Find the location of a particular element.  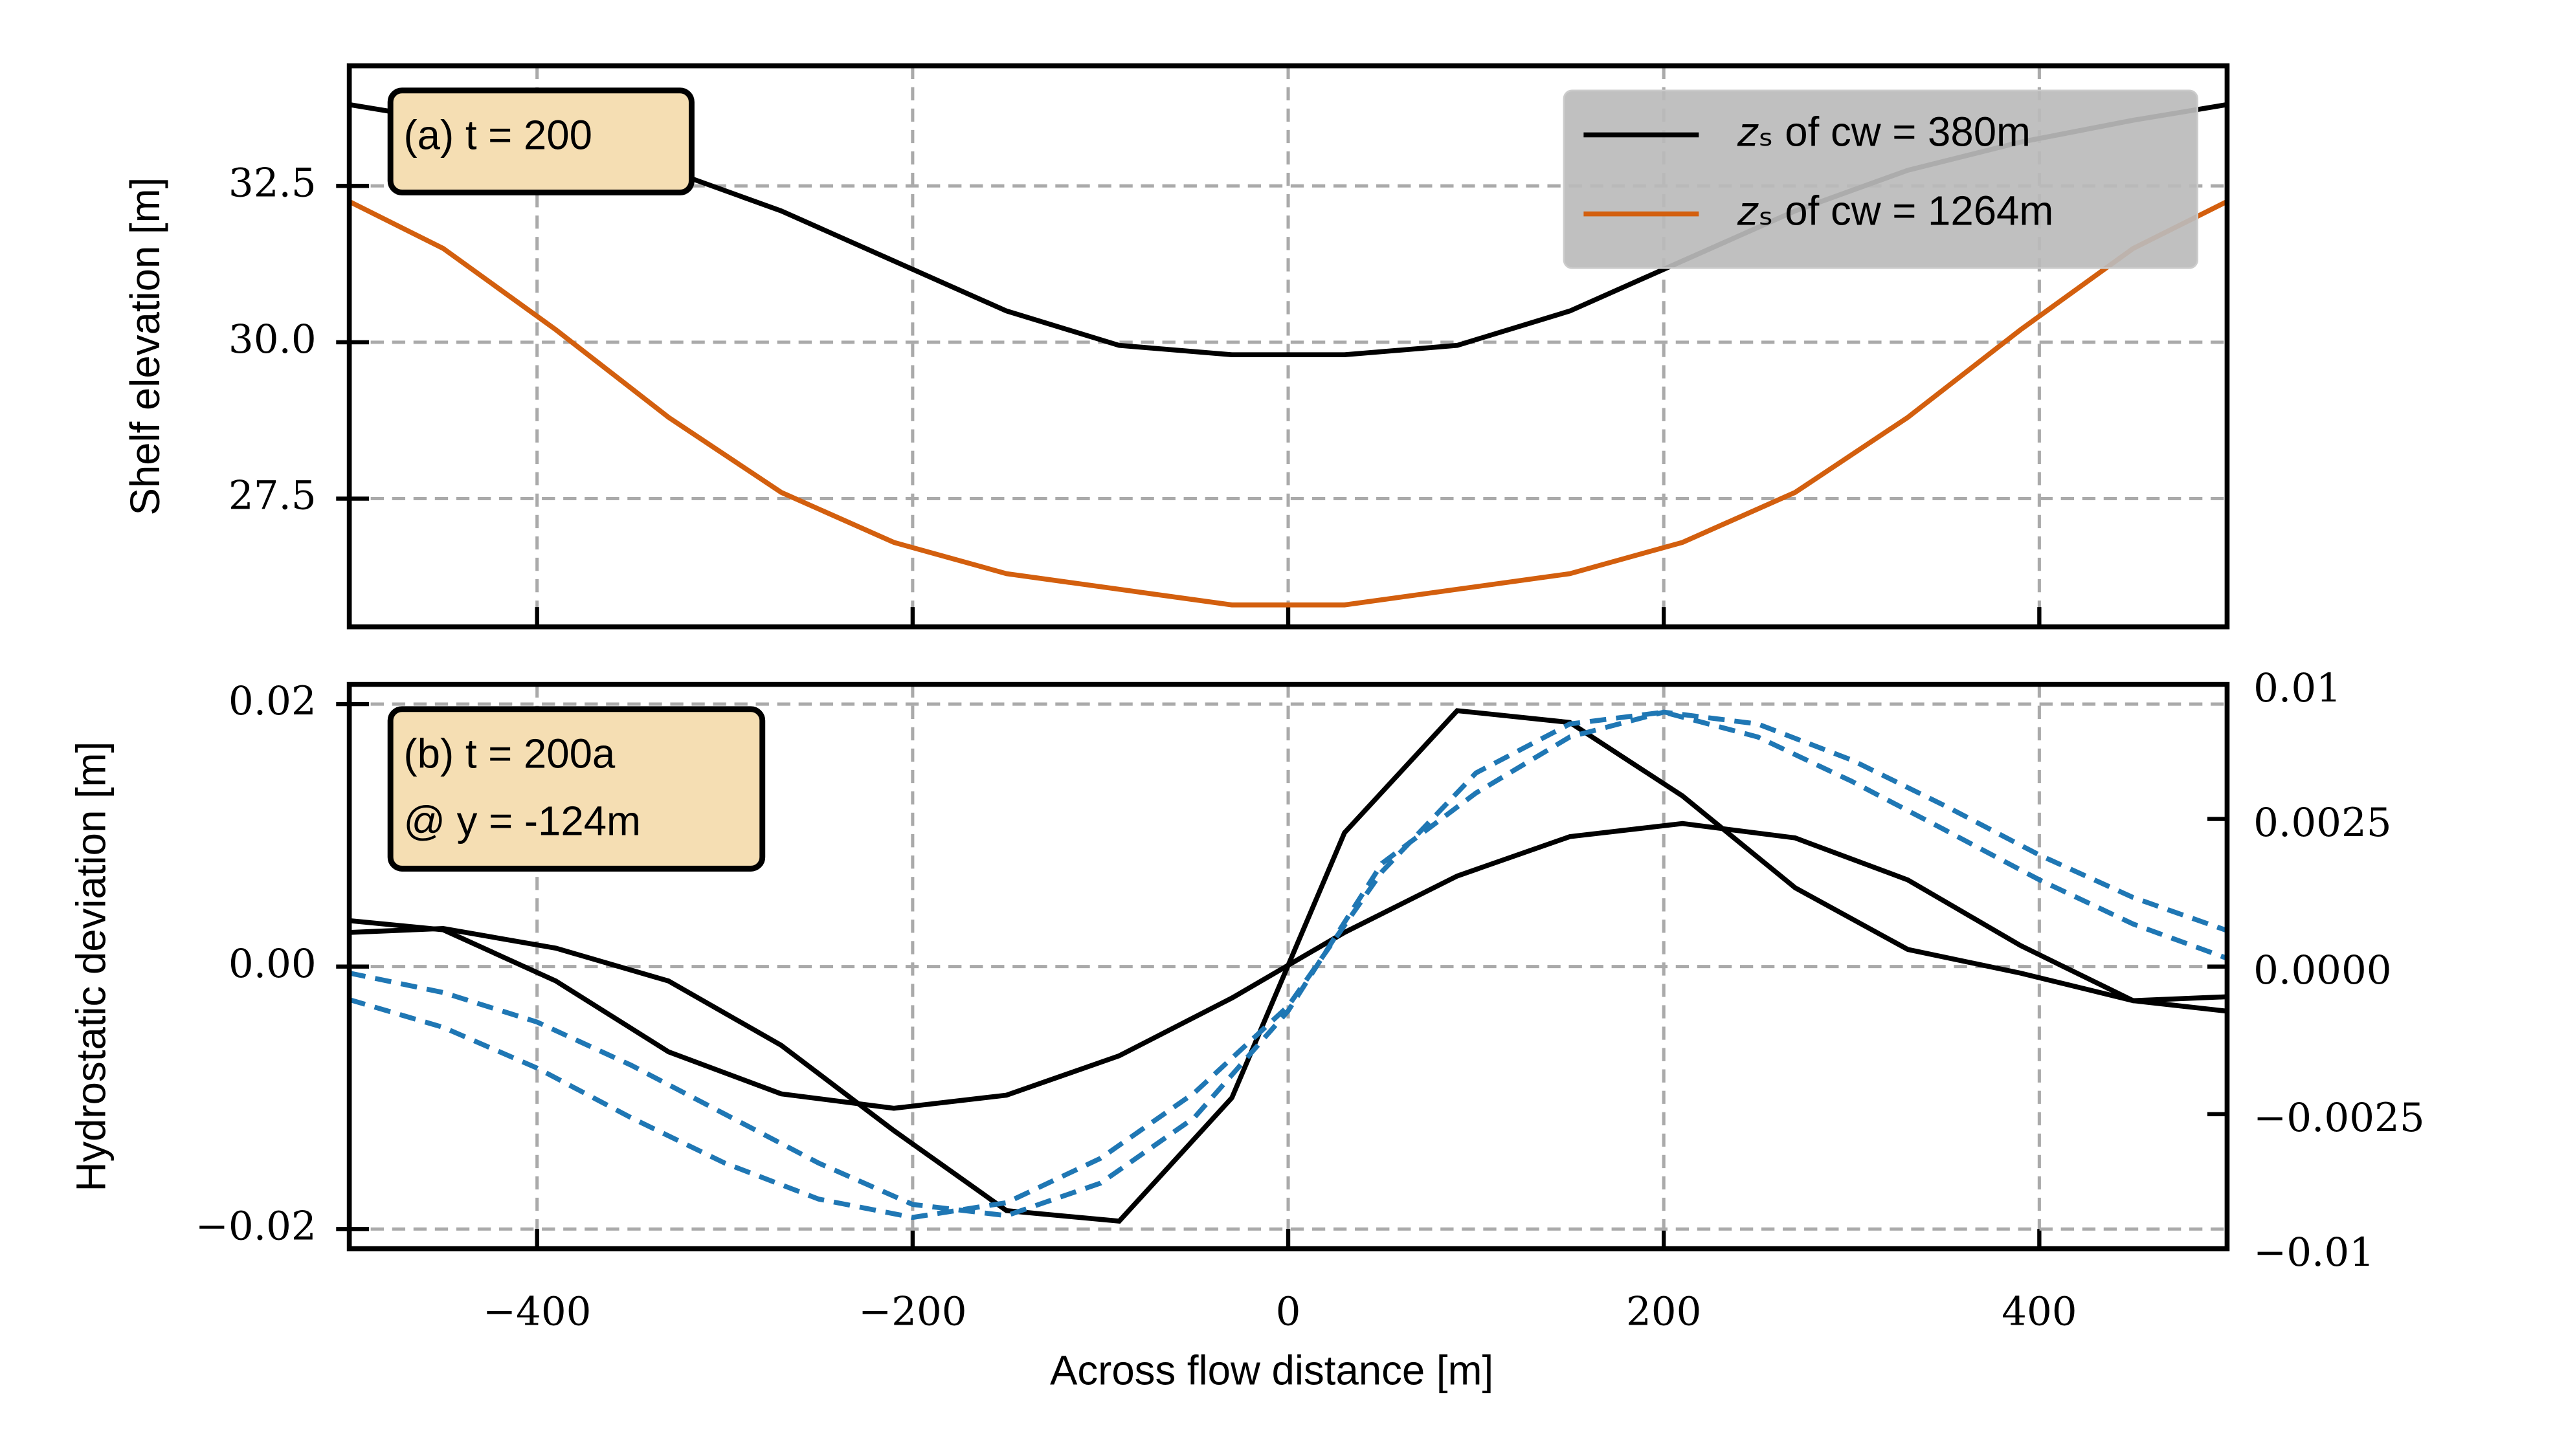

y-tick-label: 32.5 is located at coordinates (273, 183).